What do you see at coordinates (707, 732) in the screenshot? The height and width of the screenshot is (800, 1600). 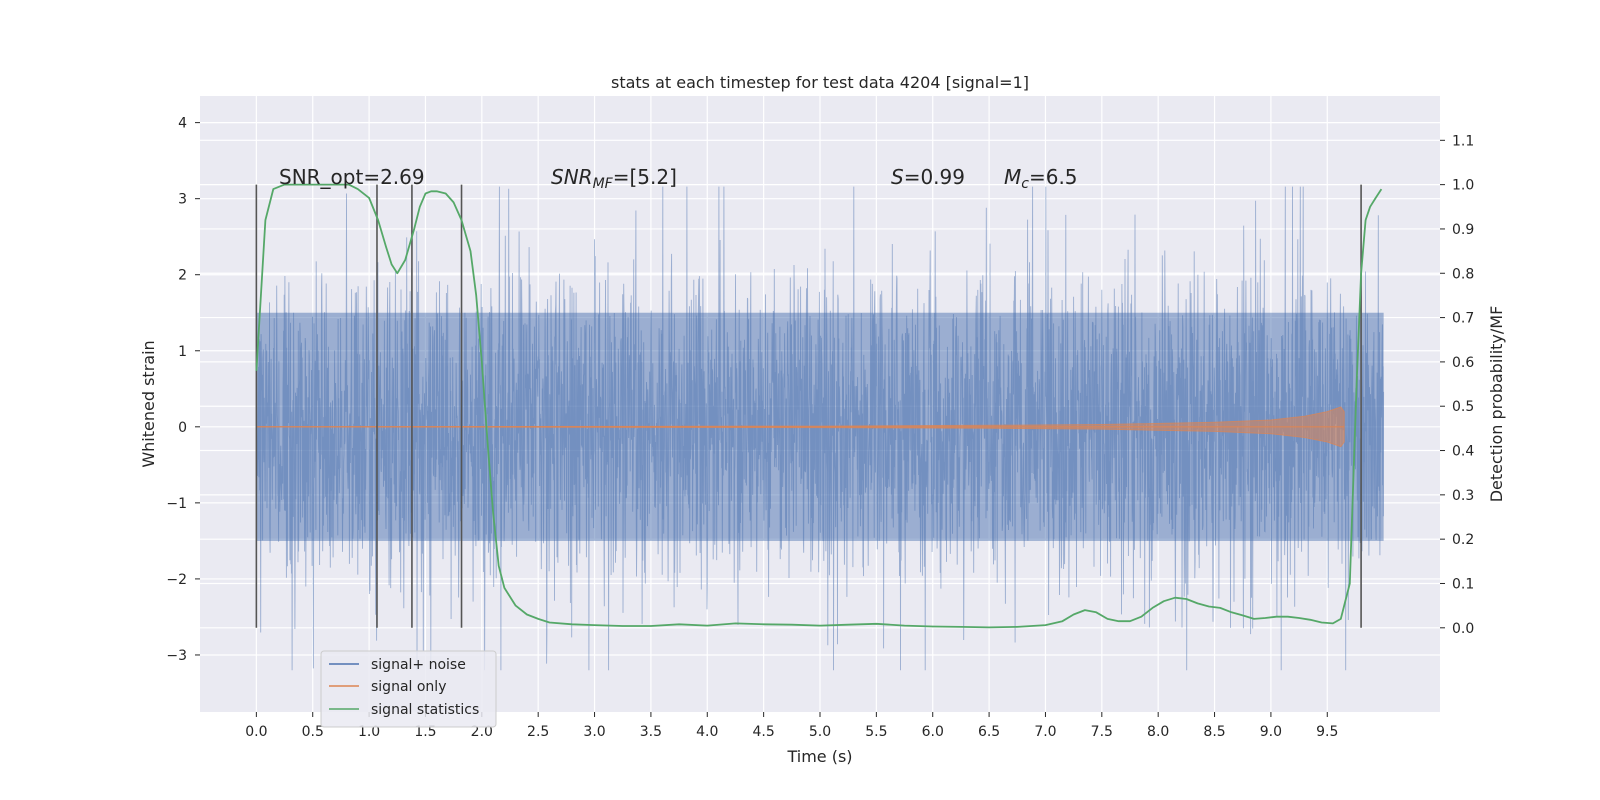 I see `x-tick-label: 4.0` at bounding box center [707, 732].